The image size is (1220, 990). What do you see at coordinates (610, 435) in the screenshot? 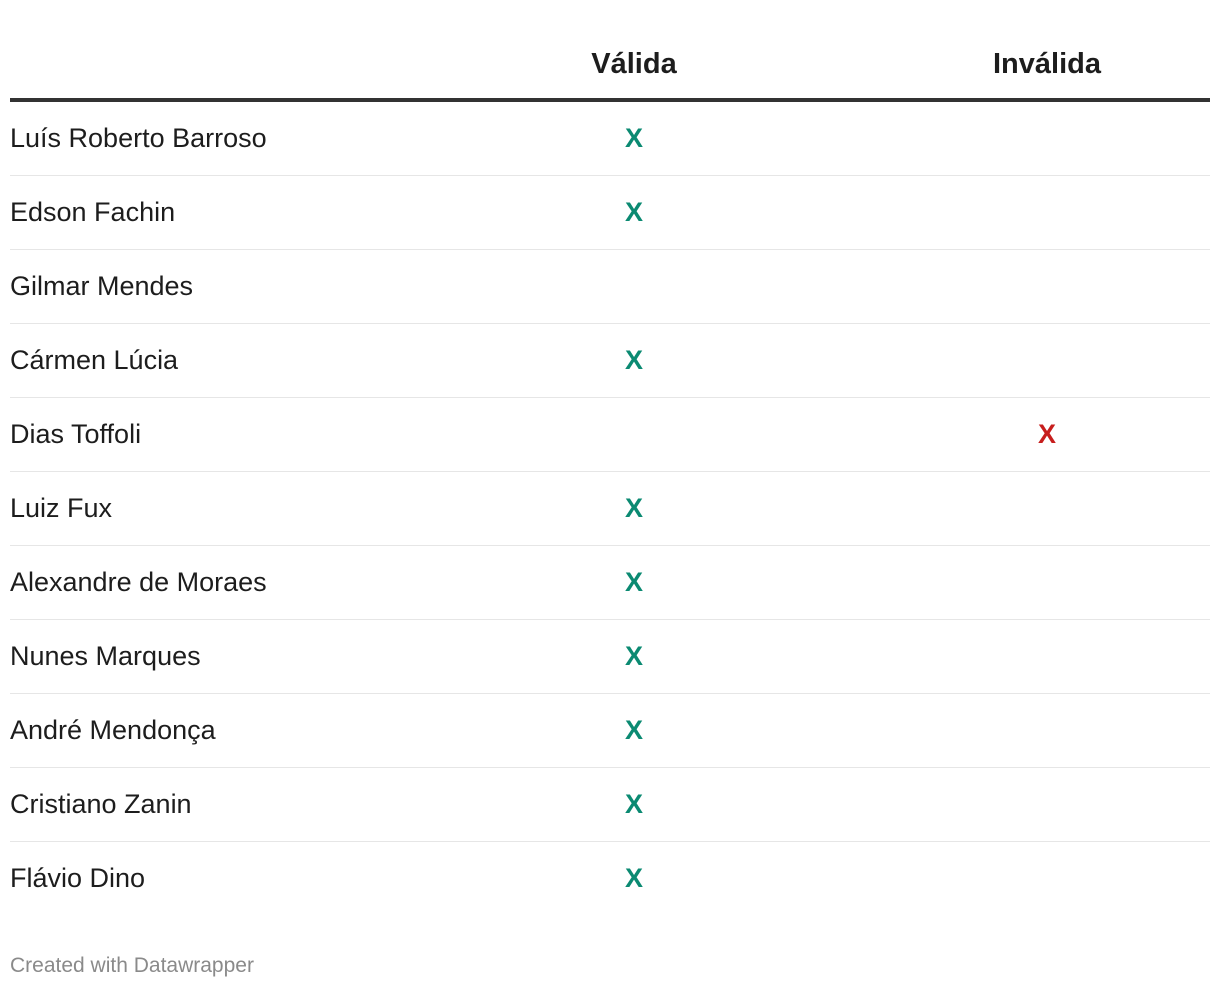
I see `table-row: Dias Toffoli X` at bounding box center [610, 435].